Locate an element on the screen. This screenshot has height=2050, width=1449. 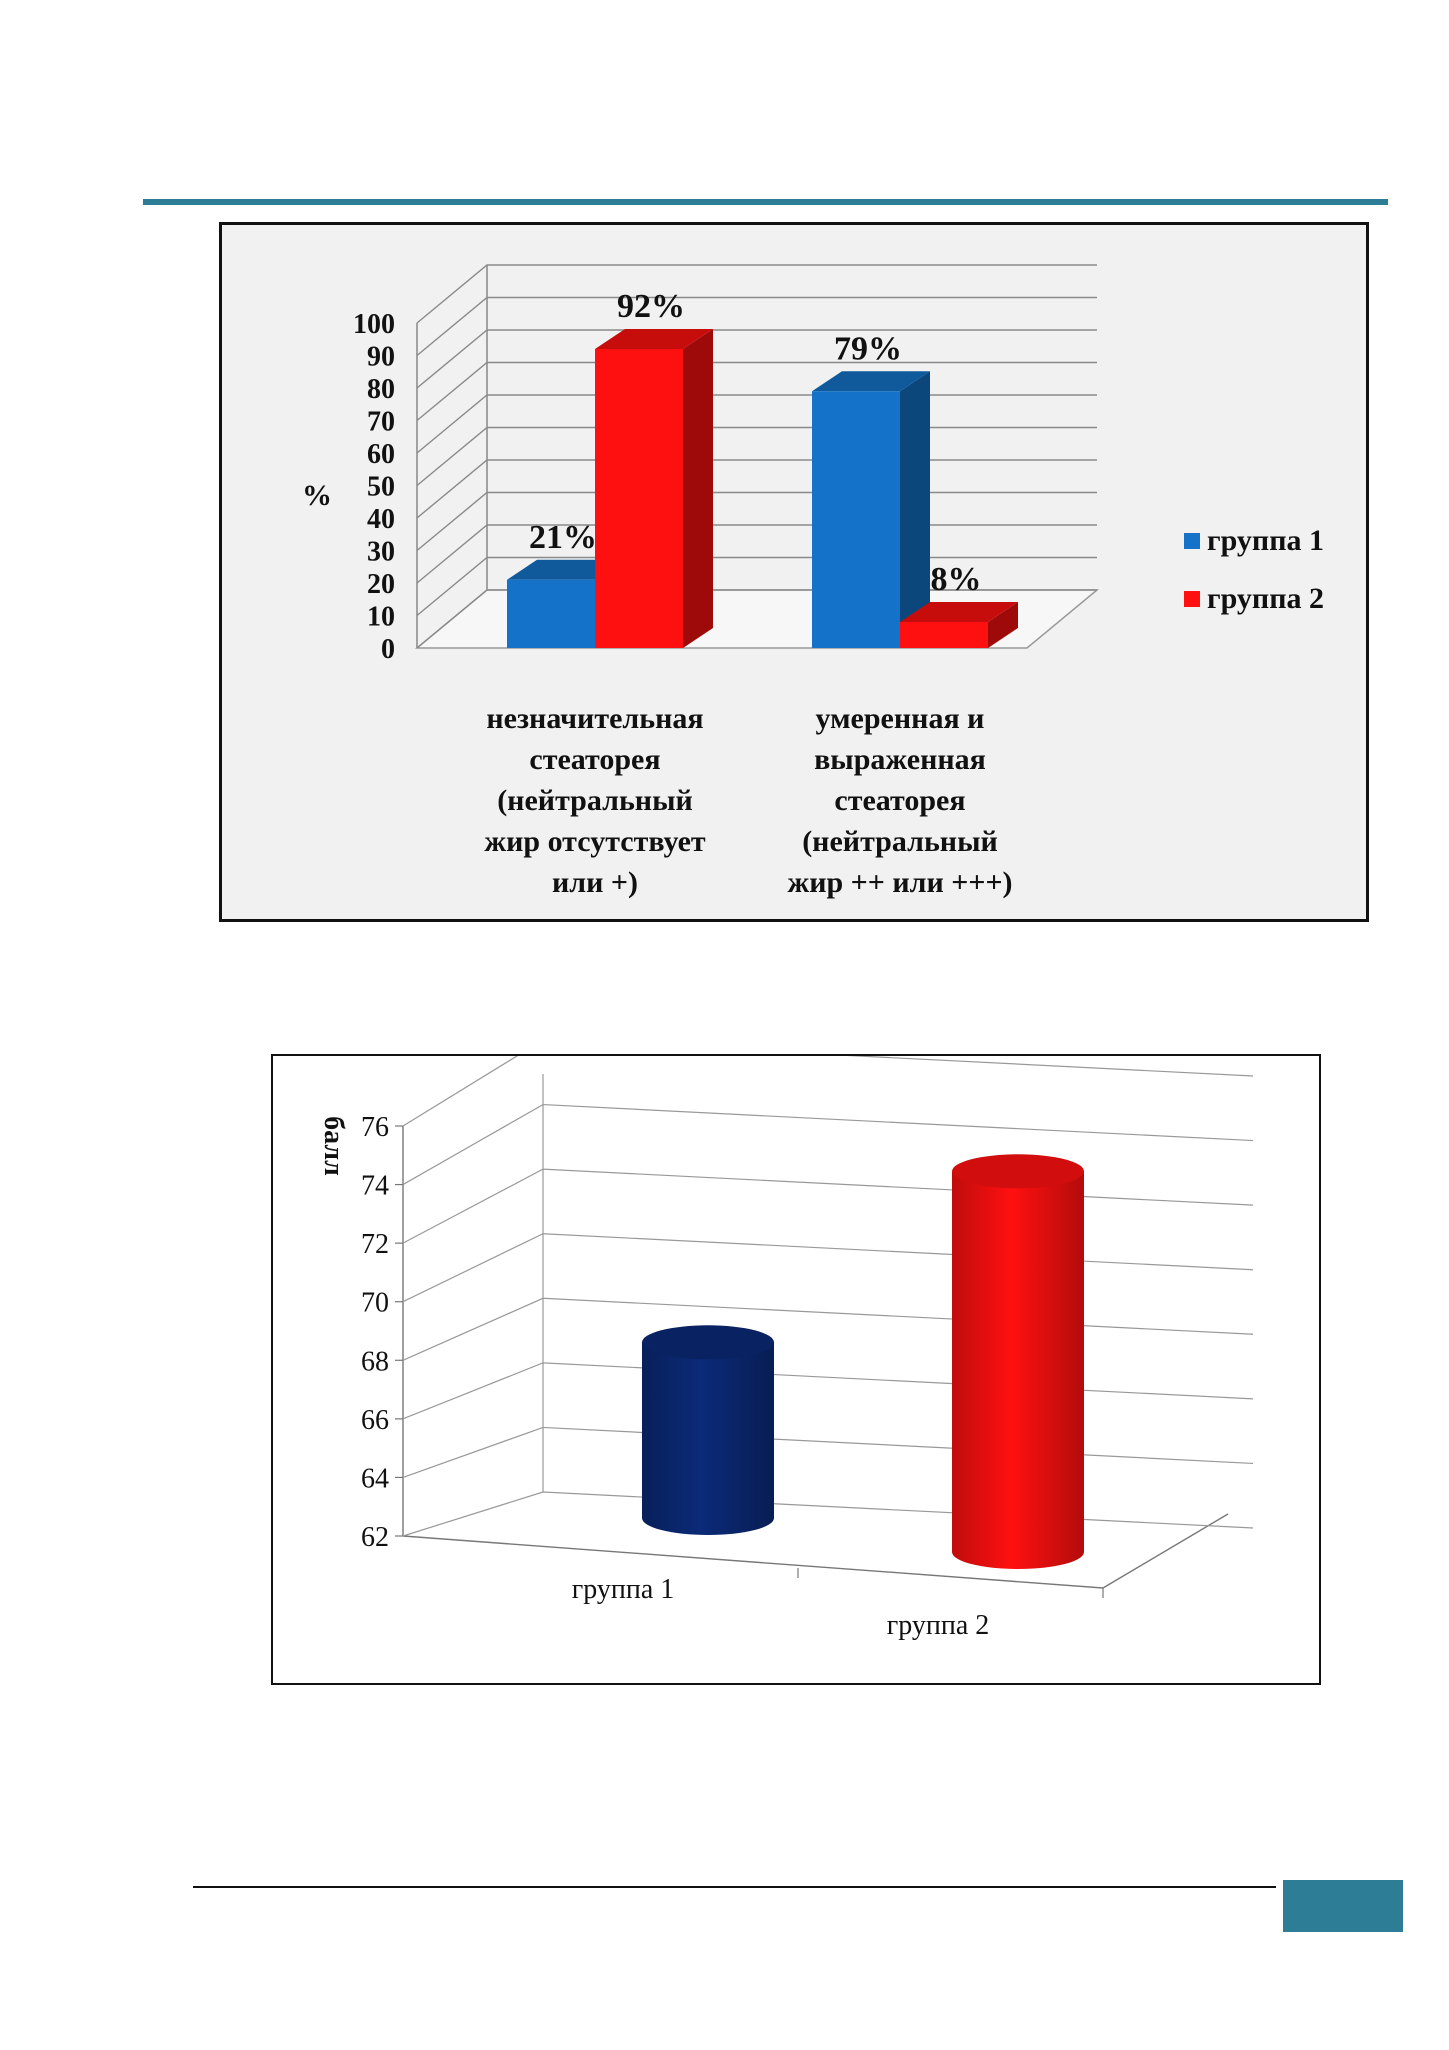
chart2-y-tick-label: 72 is located at coordinates (375, 1244).